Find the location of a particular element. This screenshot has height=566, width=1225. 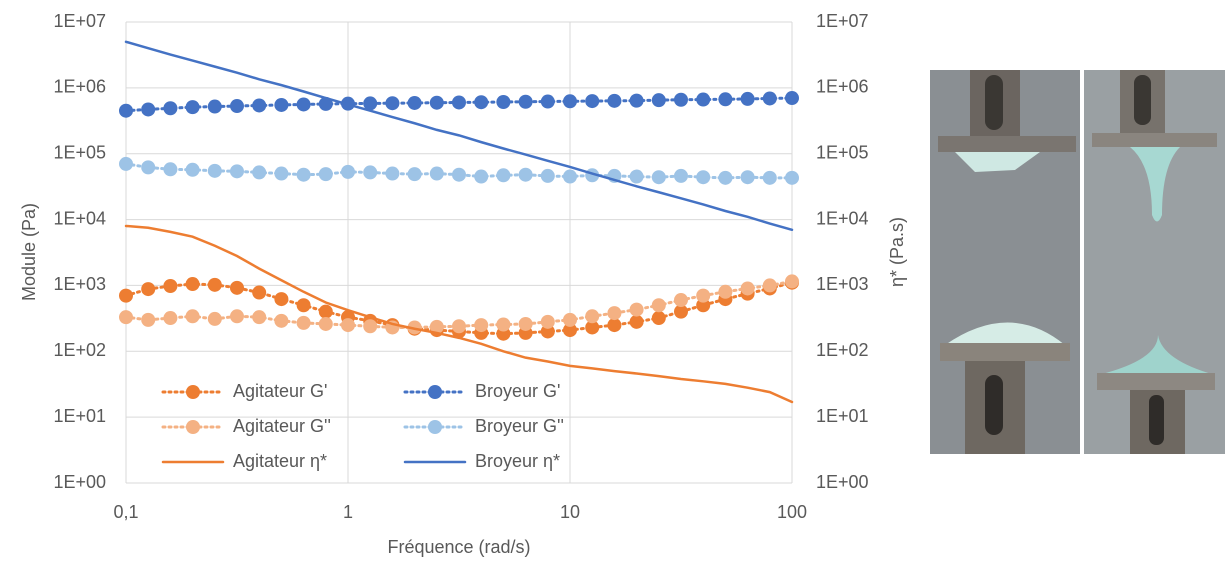

legend-label: Broyeur G' is located at coordinates (517, 391).